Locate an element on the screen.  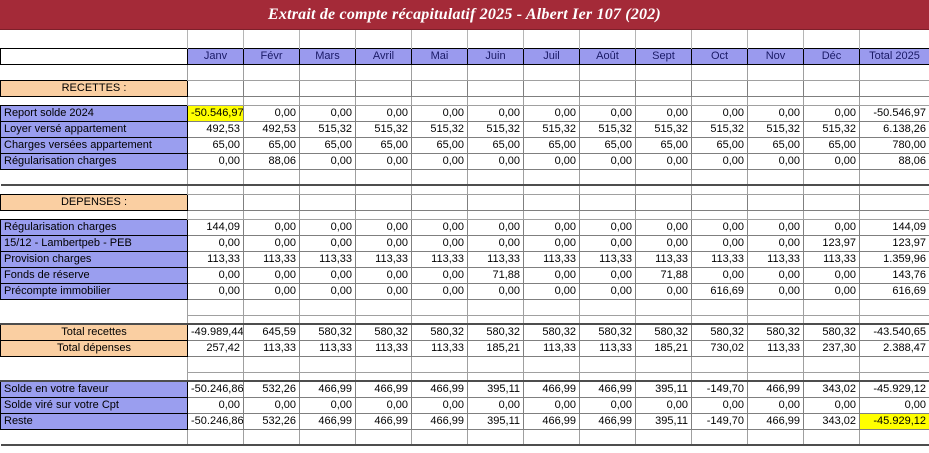
row-label: Report solde 2024 is located at coordinates (94, 113).